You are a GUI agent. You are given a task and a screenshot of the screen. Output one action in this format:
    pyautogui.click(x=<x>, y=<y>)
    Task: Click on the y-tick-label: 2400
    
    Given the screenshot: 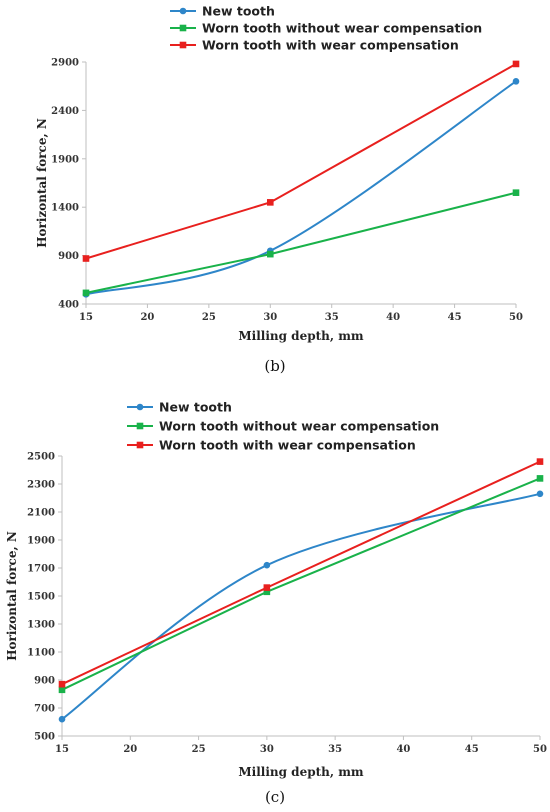 What is the action you would take?
    pyautogui.click(x=65, y=111)
    